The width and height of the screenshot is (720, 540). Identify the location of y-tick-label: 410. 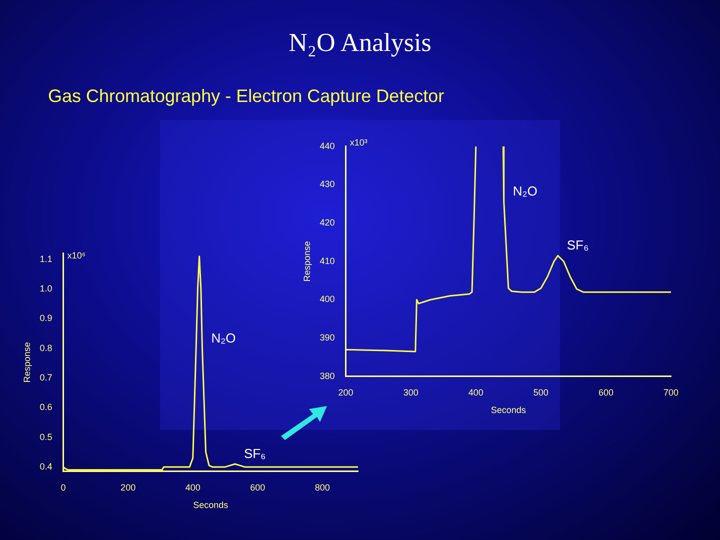
(327, 261).